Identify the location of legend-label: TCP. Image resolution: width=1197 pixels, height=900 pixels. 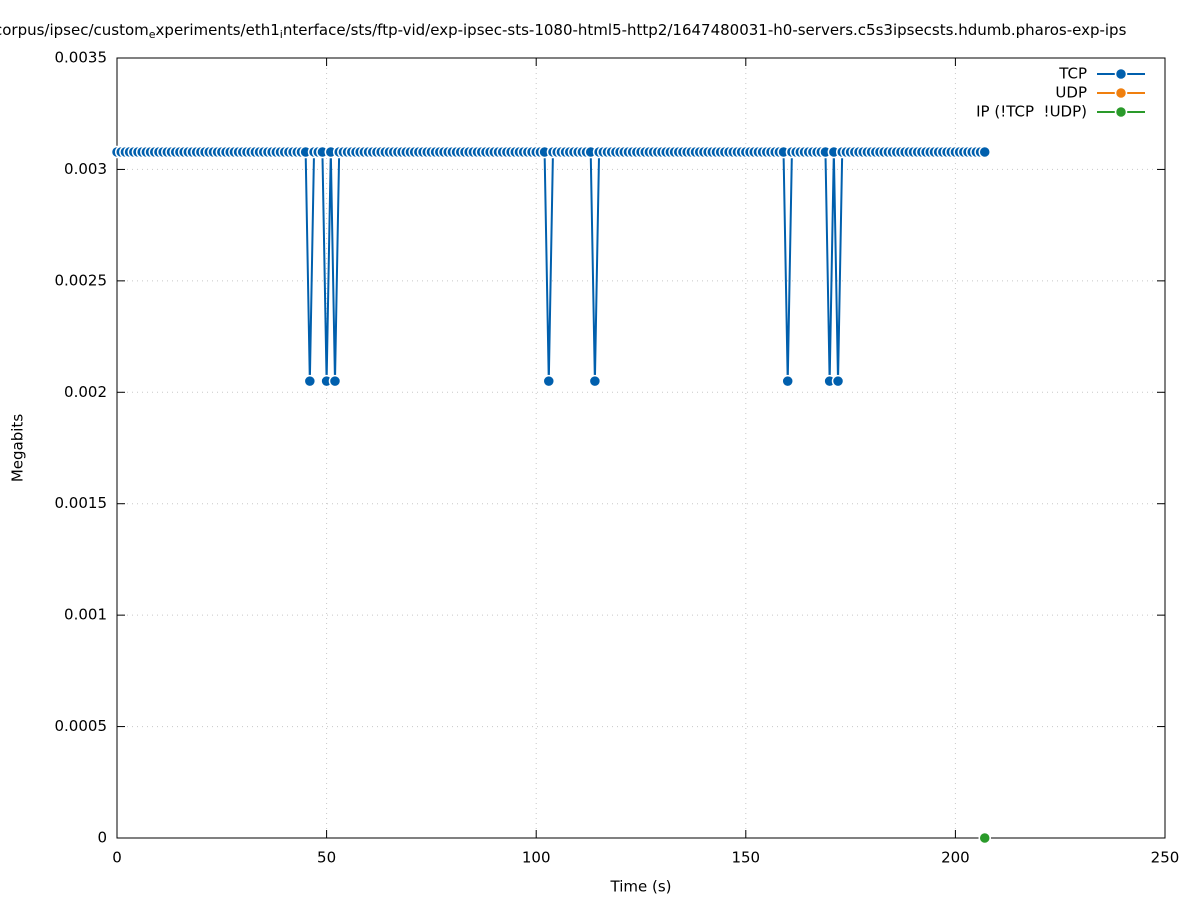
(1072, 74).